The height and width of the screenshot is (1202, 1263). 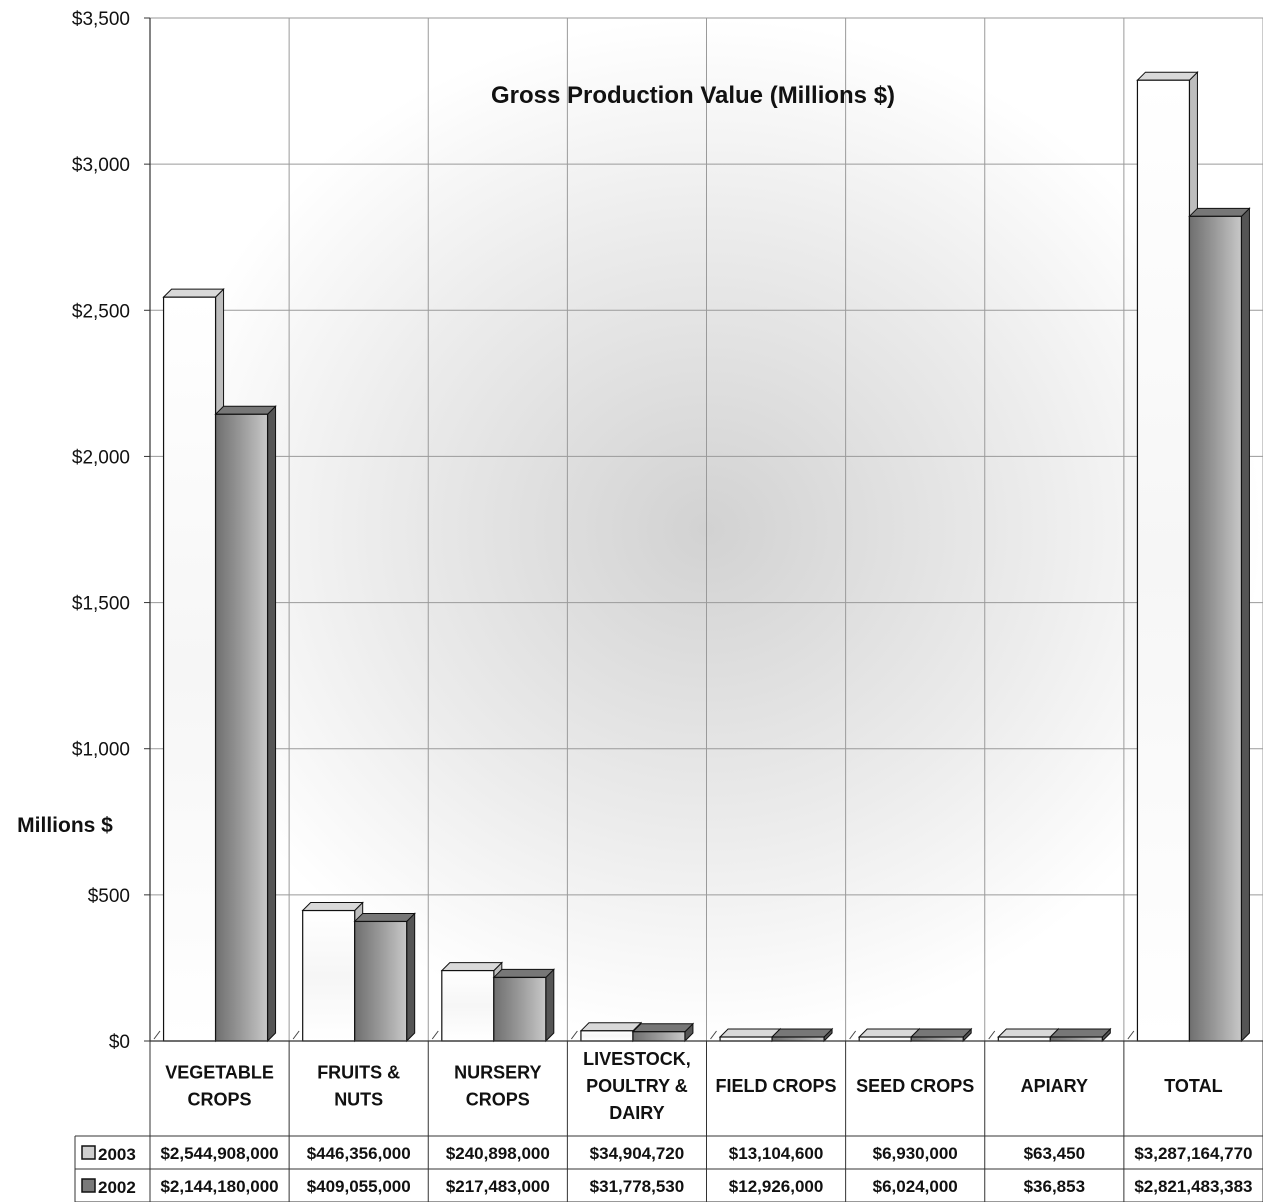 What do you see at coordinates (358, 1100) in the screenshot?
I see `category-label: NUTS` at bounding box center [358, 1100].